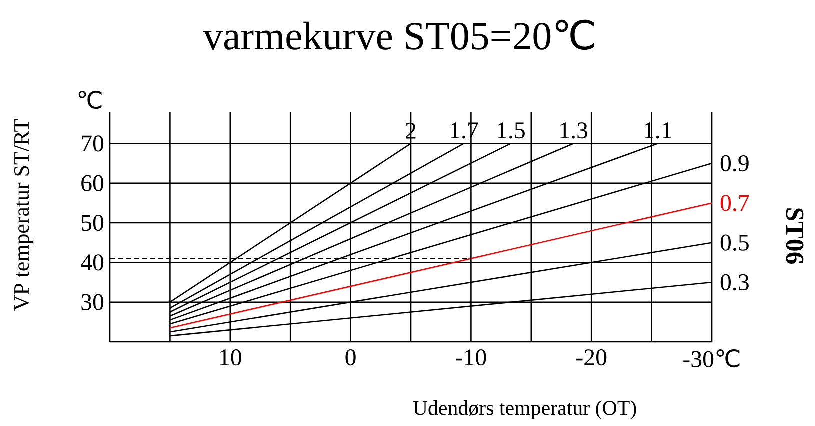  Describe the element at coordinates (93, 183) in the screenshot. I see `y-tick-label: 60` at that location.